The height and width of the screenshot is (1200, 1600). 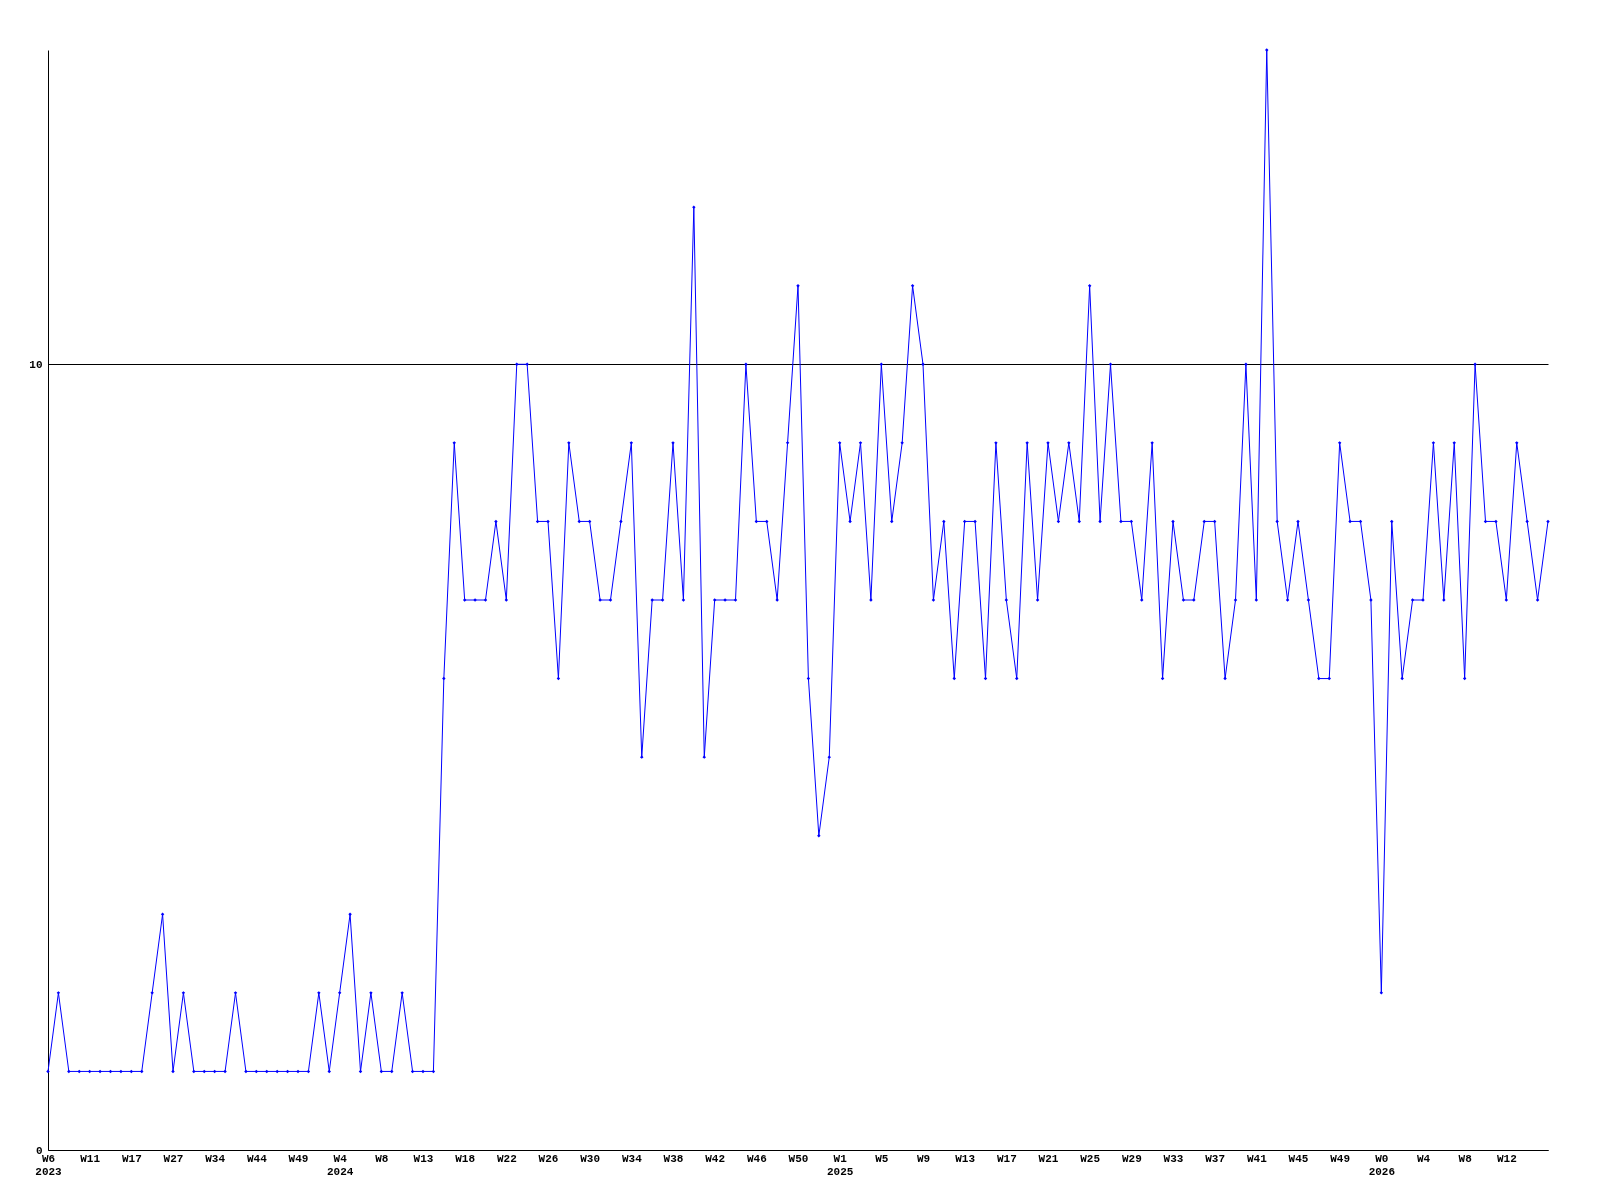 I want to click on x-tick-label: W21, so click(x=1048, y=1158).